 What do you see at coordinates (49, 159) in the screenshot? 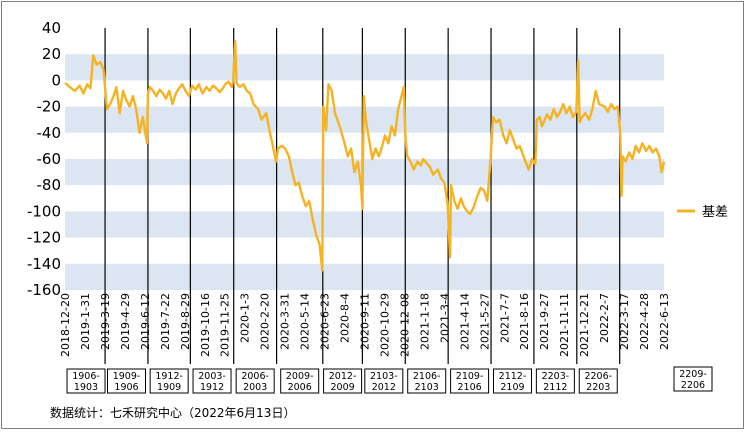
I see `y-tick-label: -60` at bounding box center [49, 159].